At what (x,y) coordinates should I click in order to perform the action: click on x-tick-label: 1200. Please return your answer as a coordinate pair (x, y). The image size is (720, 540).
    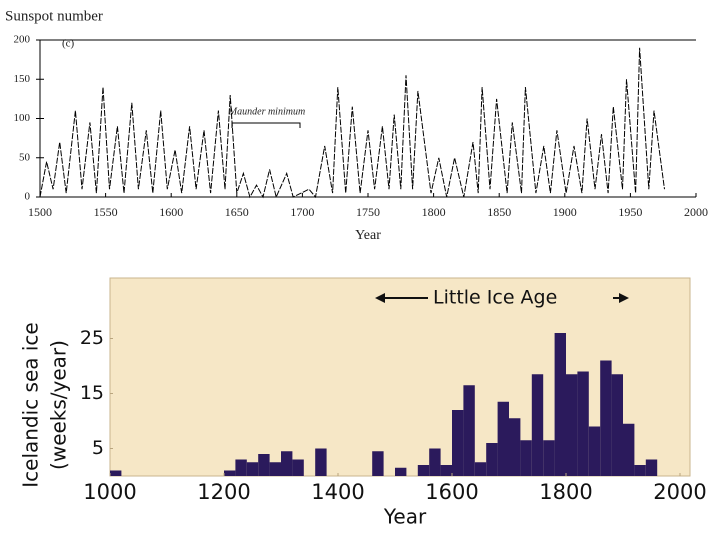
    Looking at the image, I should click on (223, 492).